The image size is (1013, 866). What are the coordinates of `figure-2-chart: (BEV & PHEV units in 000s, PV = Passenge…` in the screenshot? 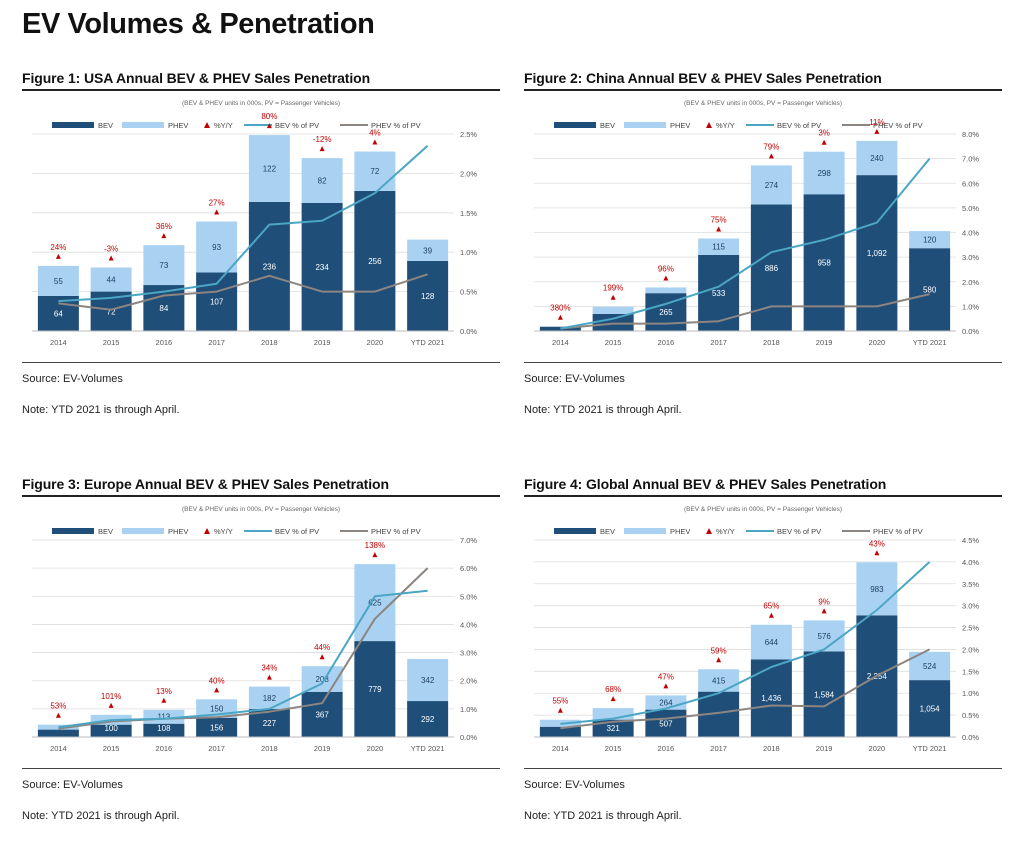 It's located at (756, 223).